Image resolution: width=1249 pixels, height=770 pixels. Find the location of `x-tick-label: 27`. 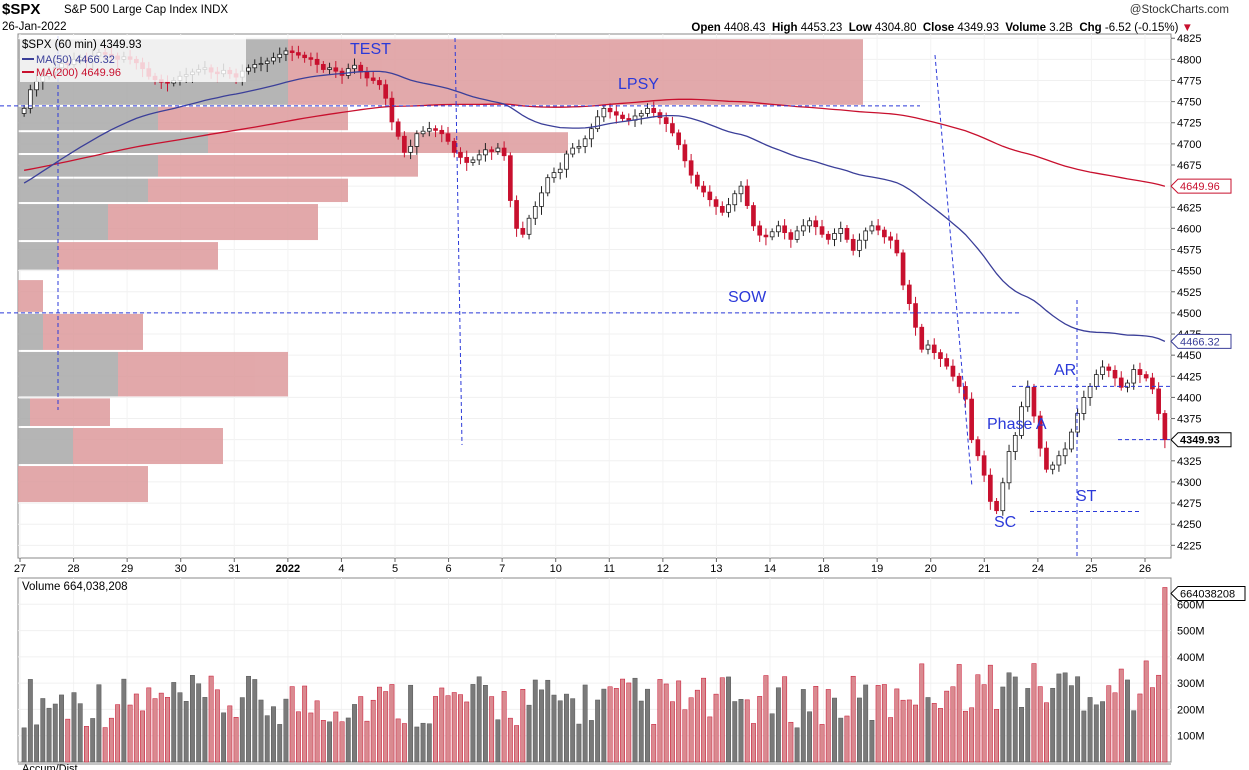

x-tick-label: 27 is located at coordinates (20, 569).